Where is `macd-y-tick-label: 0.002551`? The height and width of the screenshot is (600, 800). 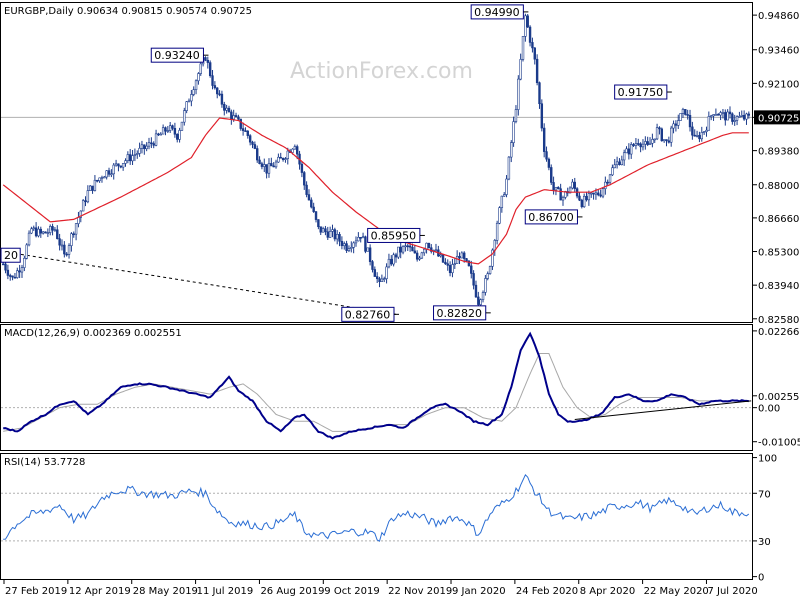
macd-y-tick-label: 0.002551 is located at coordinates (779, 397).